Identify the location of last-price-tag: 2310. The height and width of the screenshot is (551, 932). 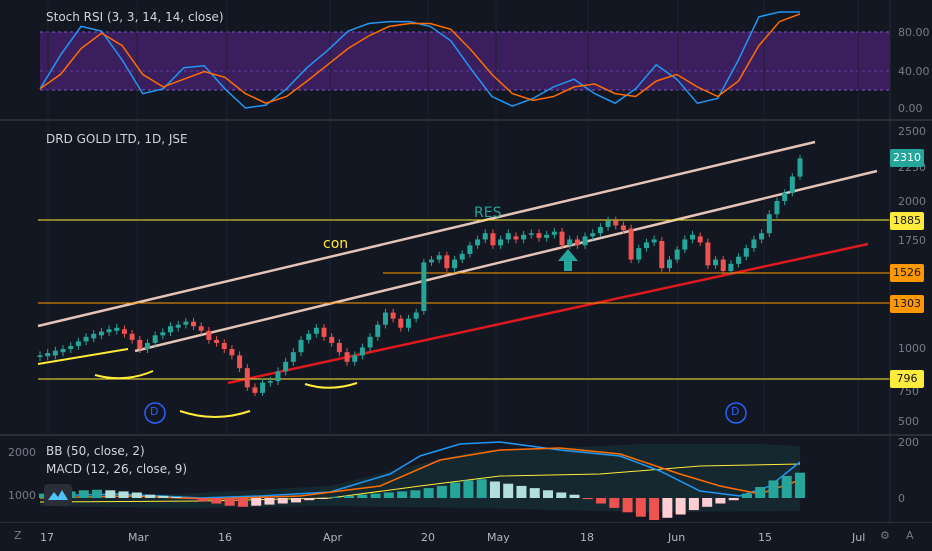
(907, 158).